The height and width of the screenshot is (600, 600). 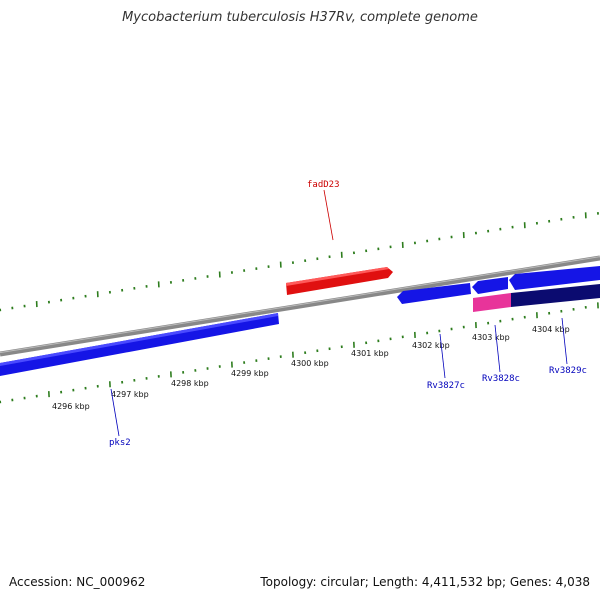 What do you see at coordinates (115, 412) in the screenshot?
I see `label-line-pks2` at bounding box center [115, 412].